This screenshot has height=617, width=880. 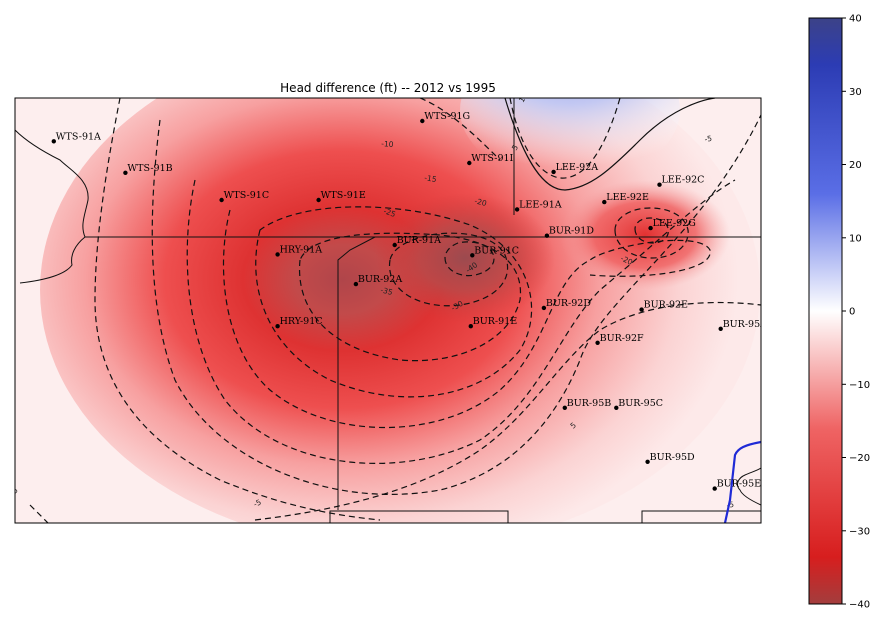 What do you see at coordinates (859, 531) in the screenshot?
I see `colorbar-tick-label: −30` at bounding box center [859, 531].